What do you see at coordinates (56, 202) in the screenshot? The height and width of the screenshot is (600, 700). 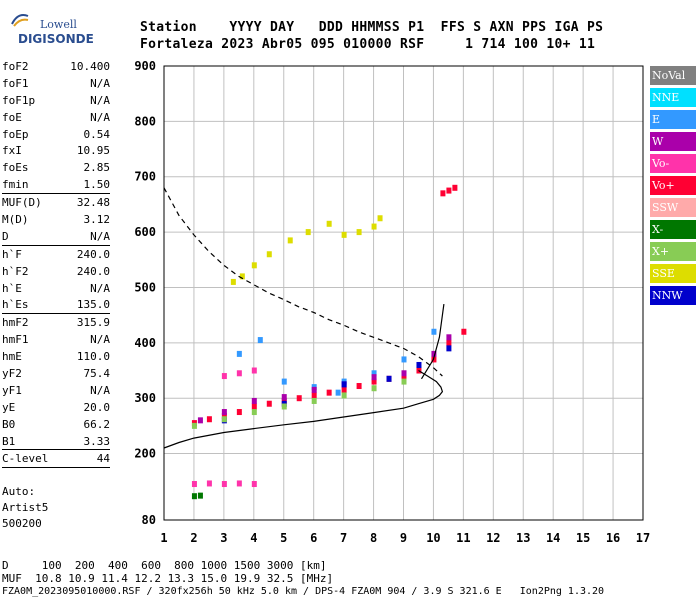 I see `param-row: MUF(D) 32.48` at bounding box center [56, 202].